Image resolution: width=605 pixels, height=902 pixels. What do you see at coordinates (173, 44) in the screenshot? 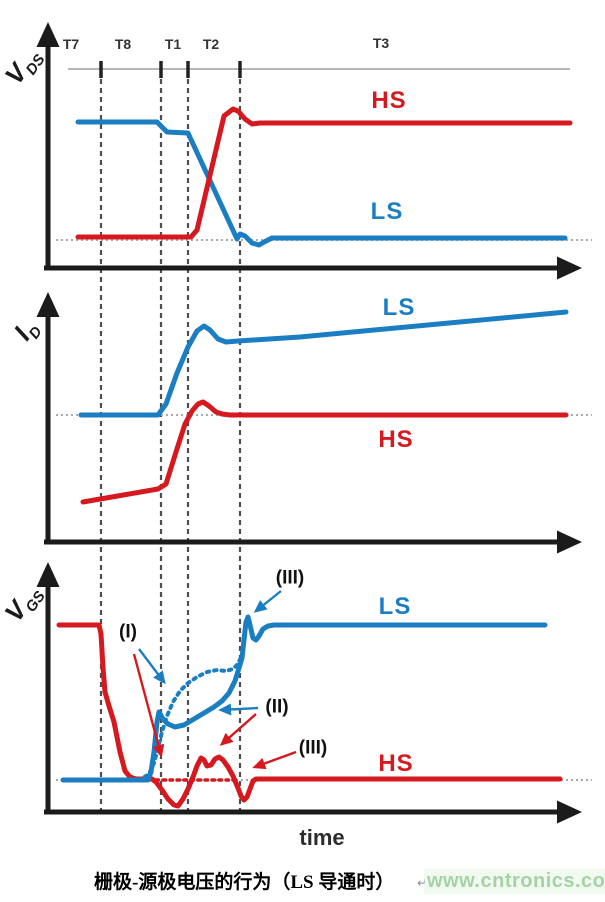
I see `interval-label-t1: T1` at bounding box center [173, 44].